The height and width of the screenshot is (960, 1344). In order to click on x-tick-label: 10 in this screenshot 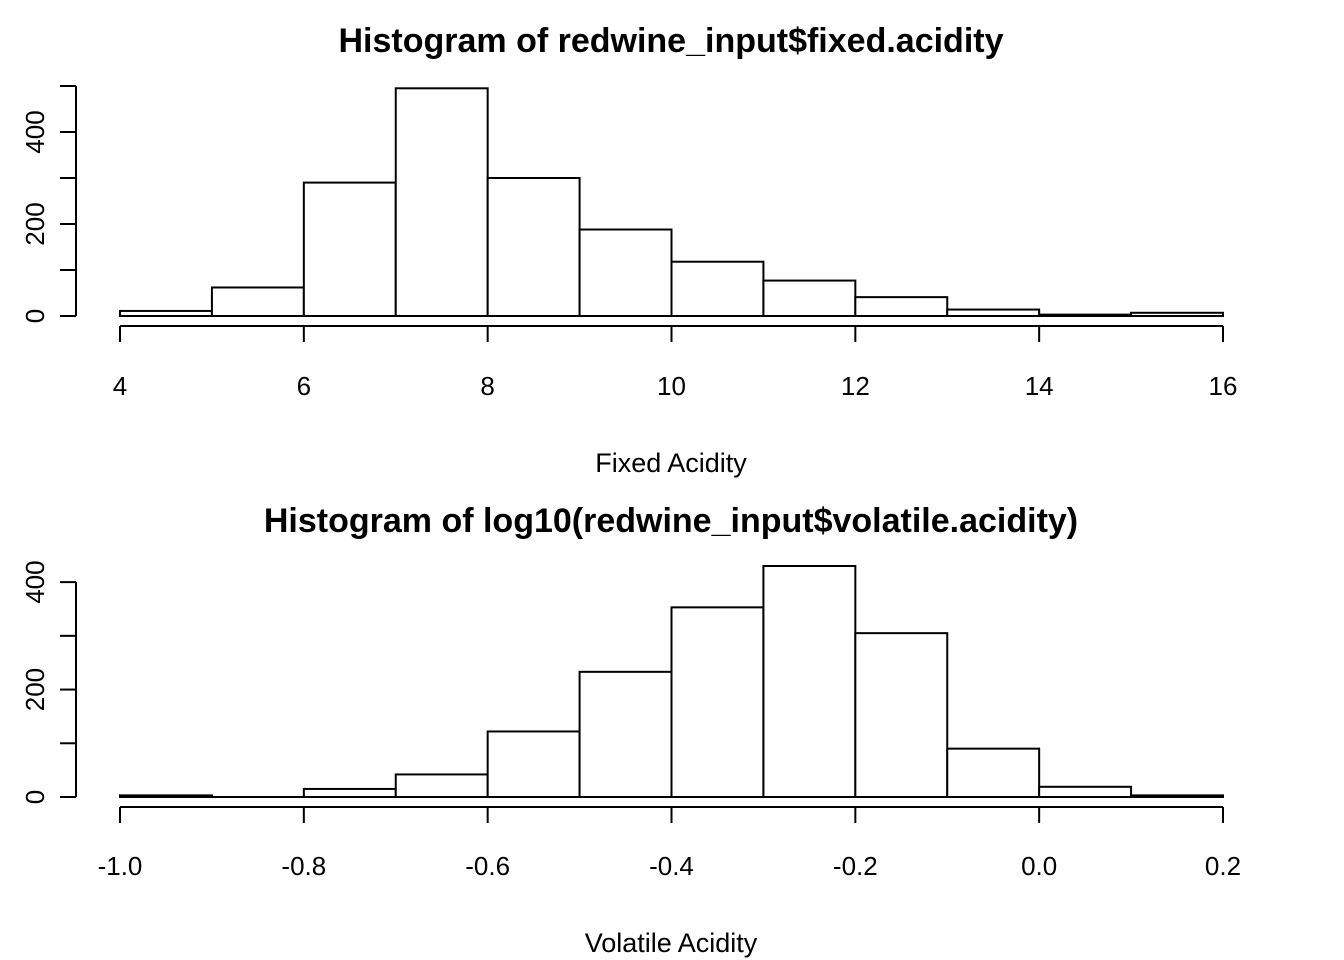, I will do `click(671, 386)`.